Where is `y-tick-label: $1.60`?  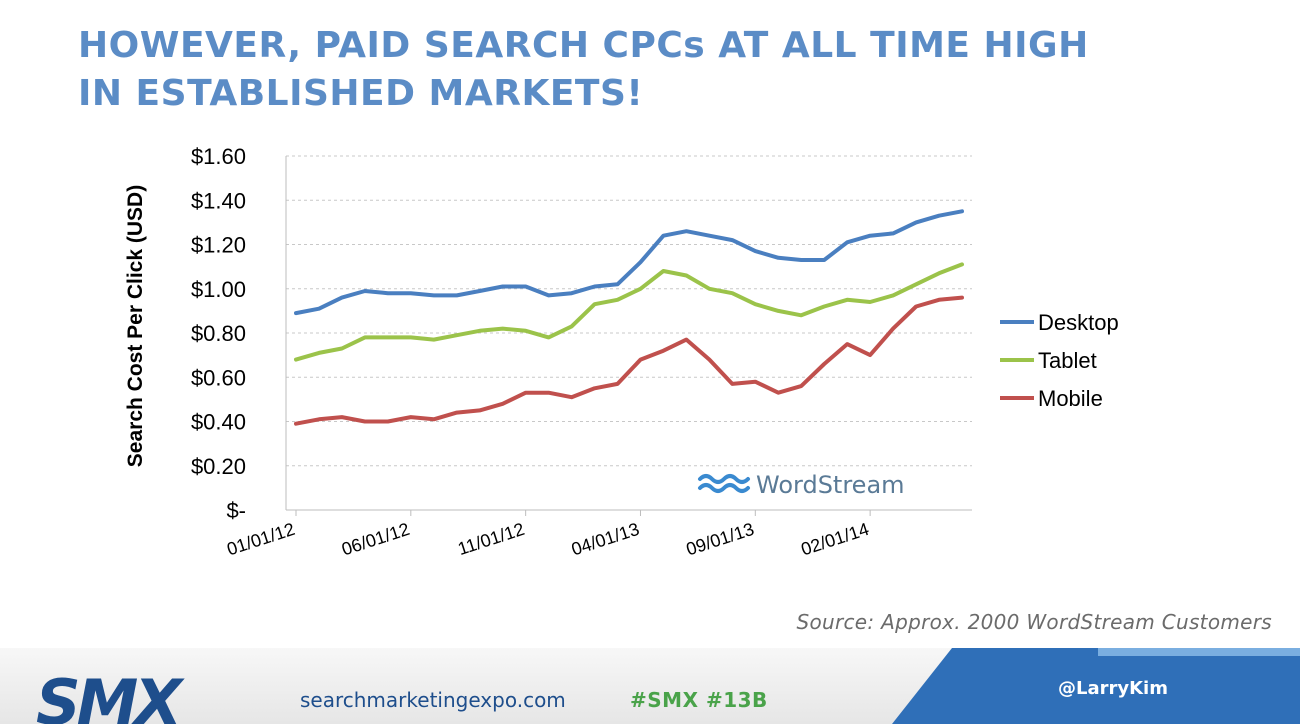 y-tick-label: $1.60 is located at coordinates (218, 156).